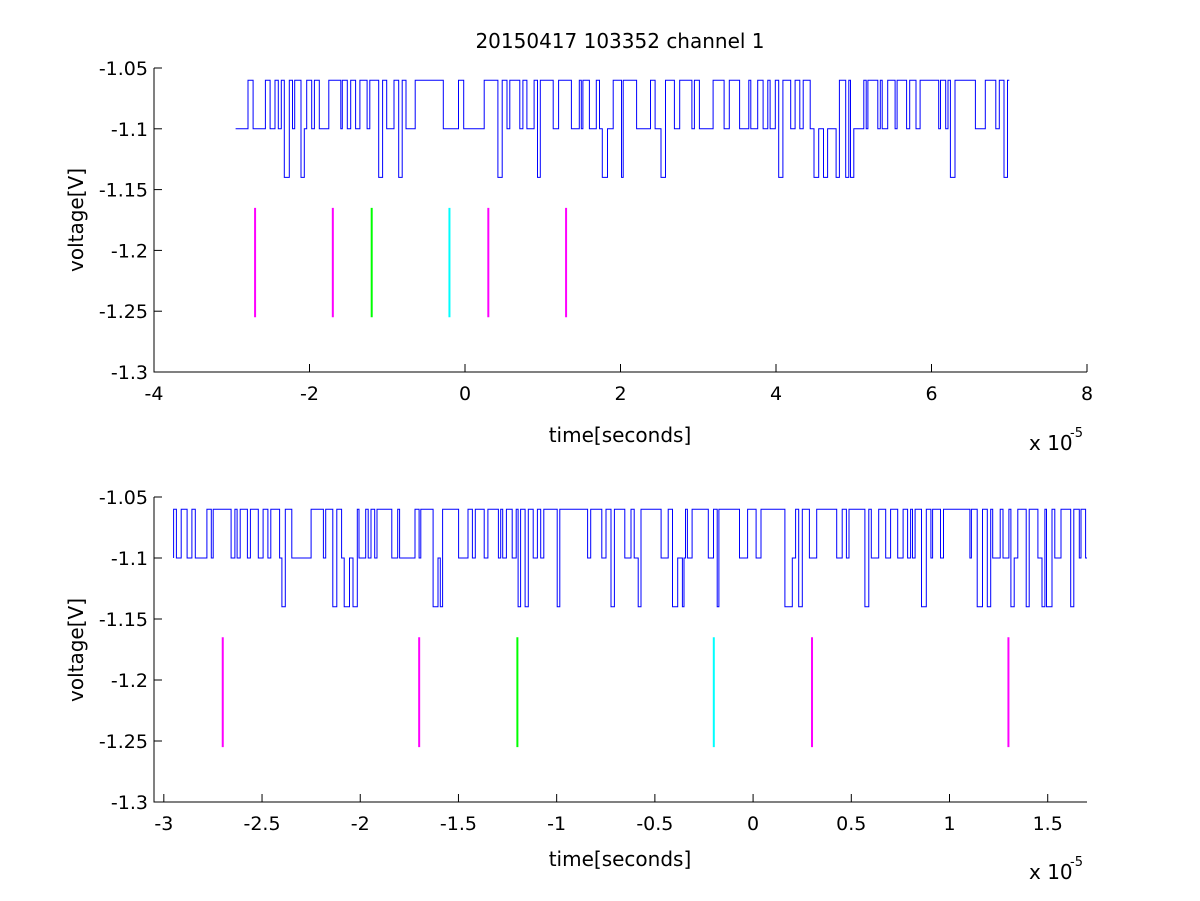 This screenshot has width=1200, height=901. Describe the element at coordinates (360, 824) in the screenshot. I see `bottom-x-tick-label: -2` at that location.